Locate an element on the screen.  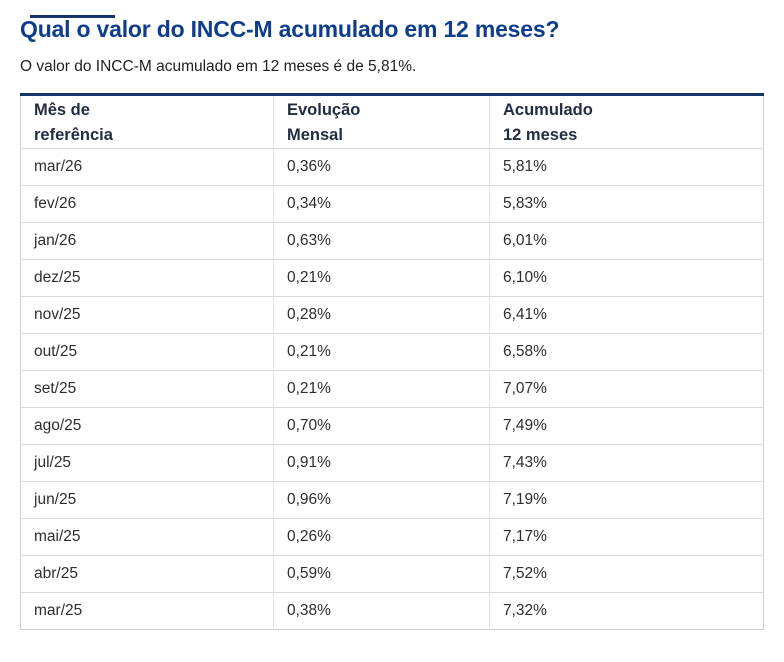
header-line: Mensal is located at coordinates (315, 135).